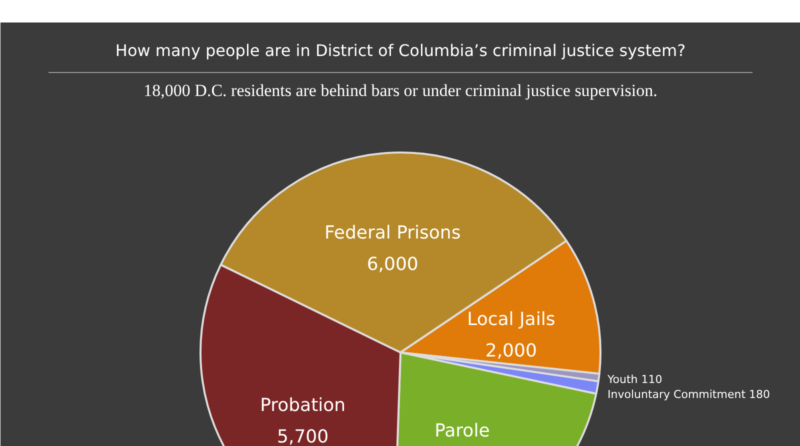 The height and width of the screenshot is (446, 800). Describe the element at coordinates (462, 431) in the screenshot. I see `slice-label: Parole` at that location.